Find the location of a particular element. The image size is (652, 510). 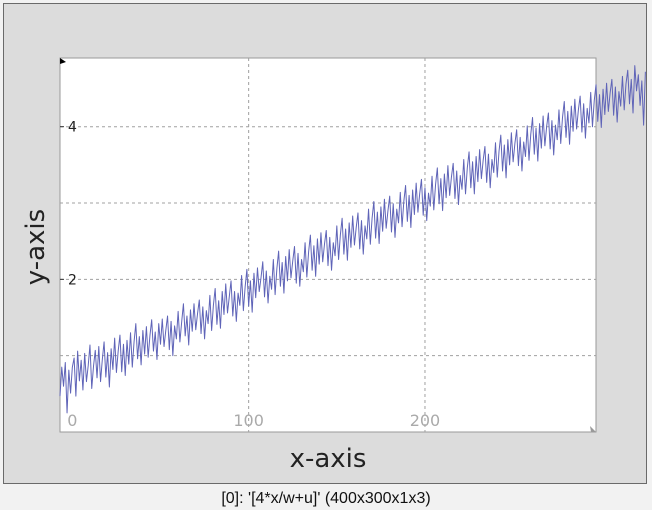

x-tick-label: 0 is located at coordinates (72, 420).